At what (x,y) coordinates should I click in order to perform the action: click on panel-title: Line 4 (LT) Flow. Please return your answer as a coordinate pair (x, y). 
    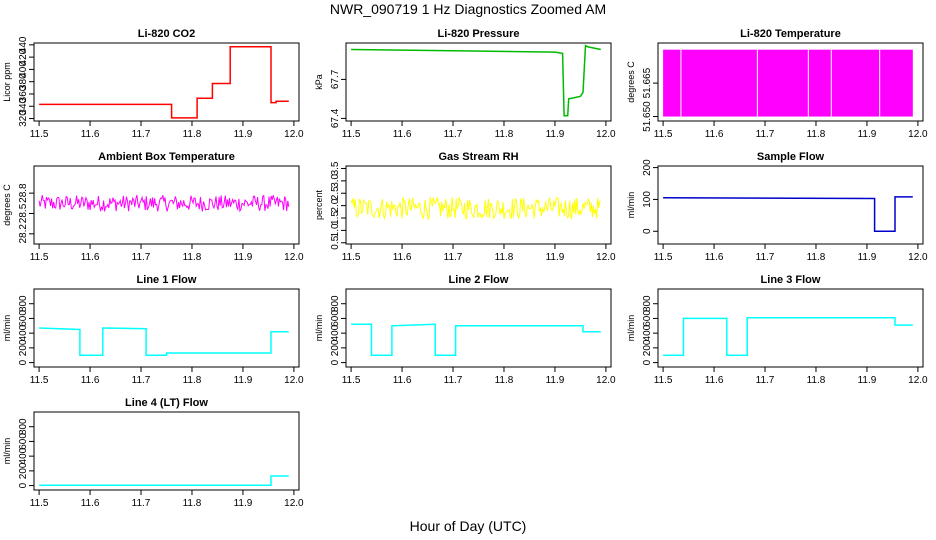
    Looking at the image, I should click on (166, 403).